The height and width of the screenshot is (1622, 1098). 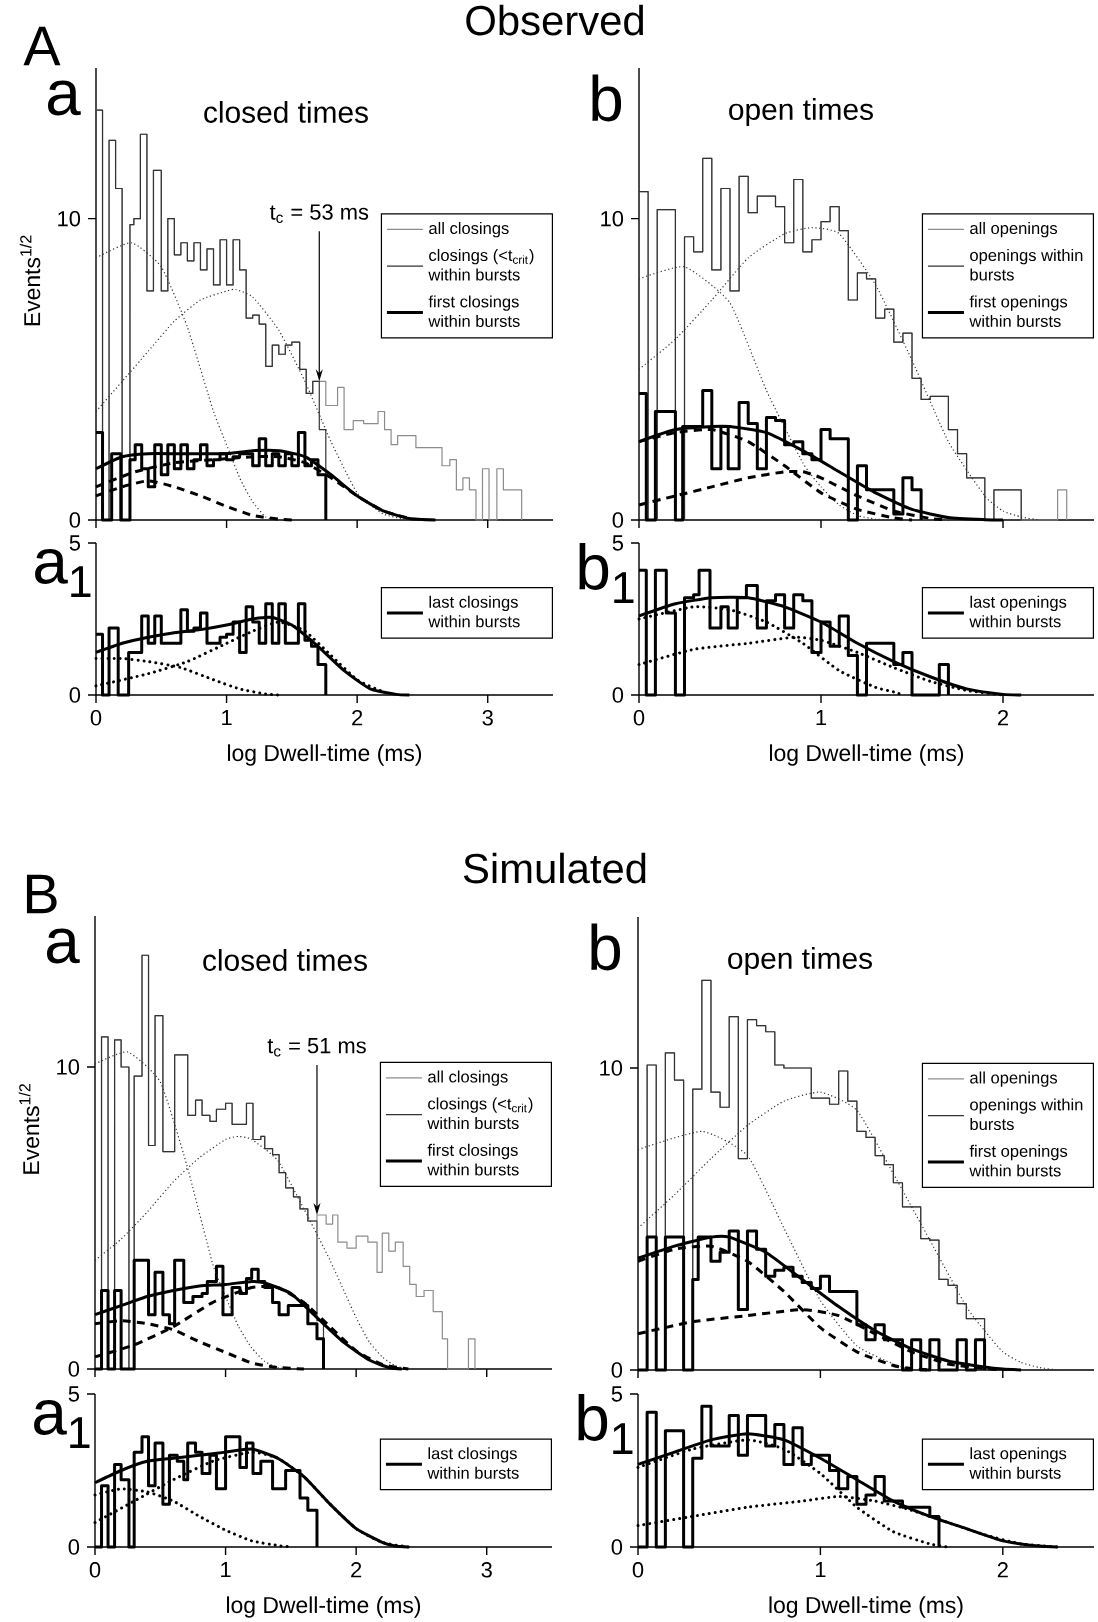 What do you see at coordinates (42, 46) in the screenshot?
I see `text: A` at bounding box center [42, 46].